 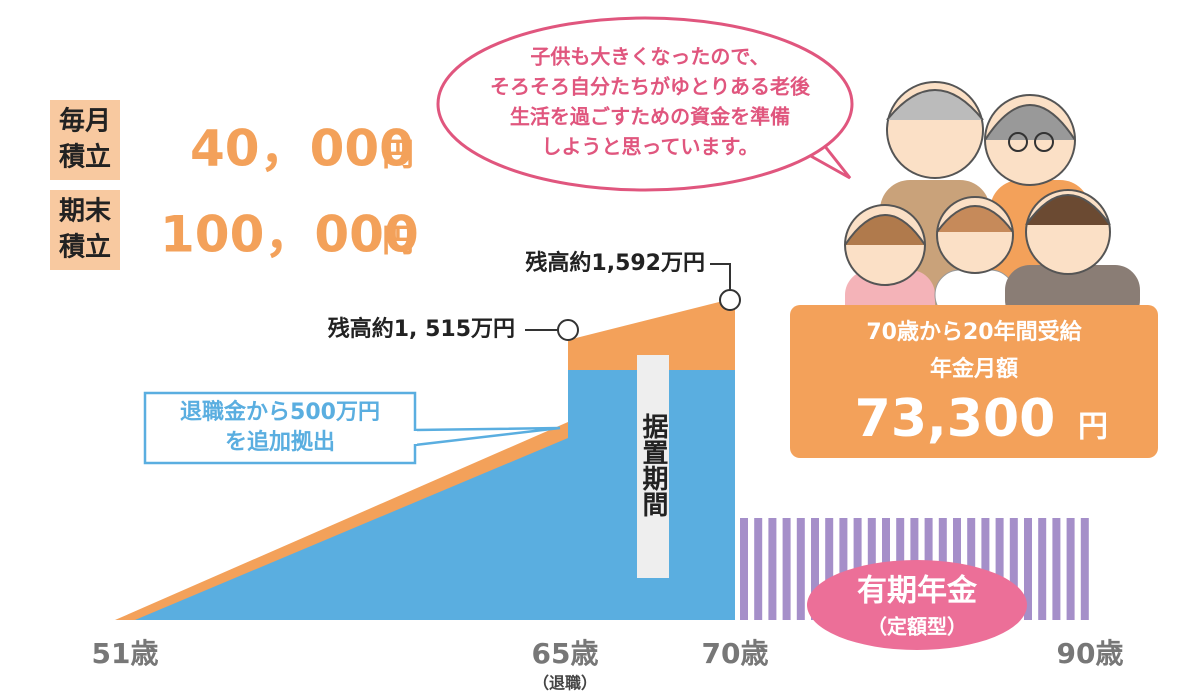 I want to click on pension-unit: 円, so click(x=1093, y=427).